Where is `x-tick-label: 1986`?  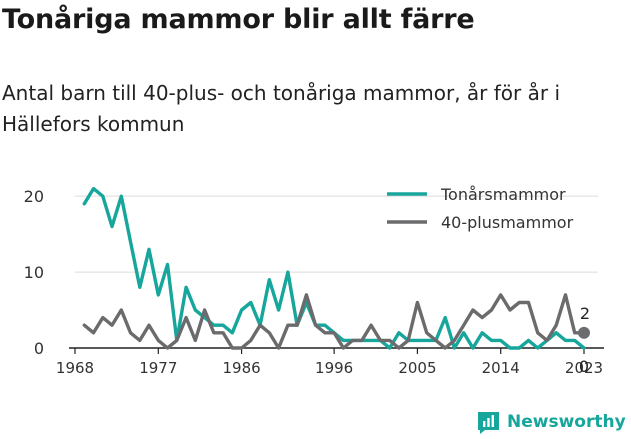 x-tick-label: 1986 is located at coordinates (241, 368).